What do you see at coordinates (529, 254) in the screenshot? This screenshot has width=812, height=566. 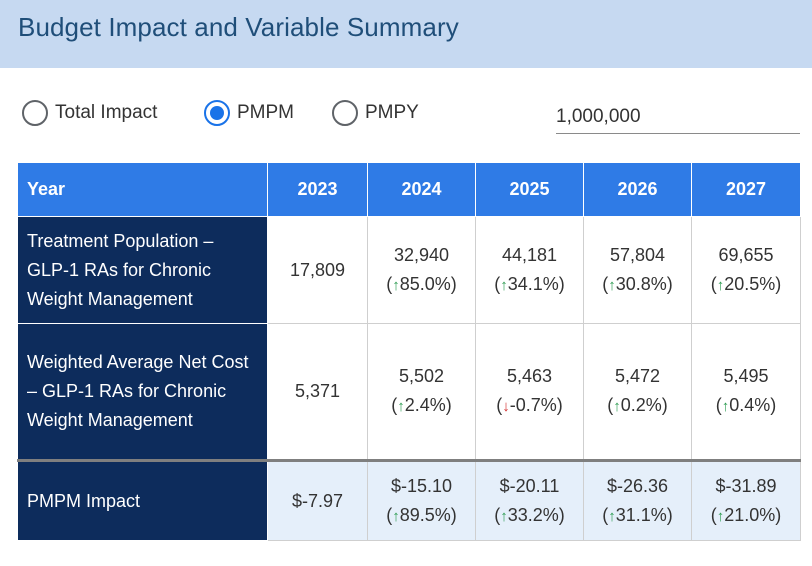 I see `cell-value: 44,181` at bounding box center [529, 254].